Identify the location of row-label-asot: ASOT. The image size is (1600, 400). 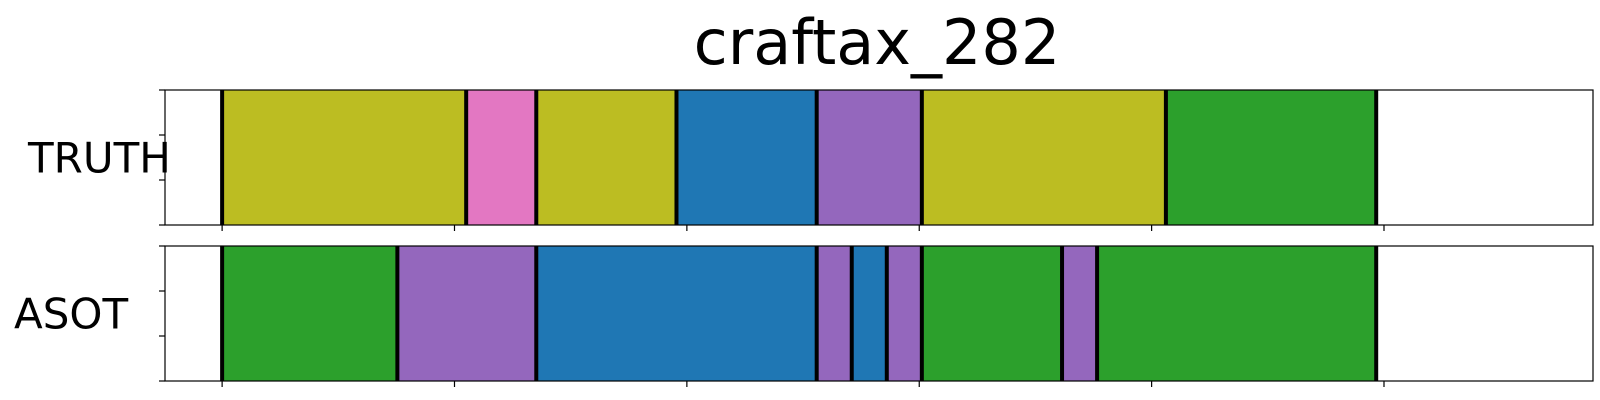
(71, 314).